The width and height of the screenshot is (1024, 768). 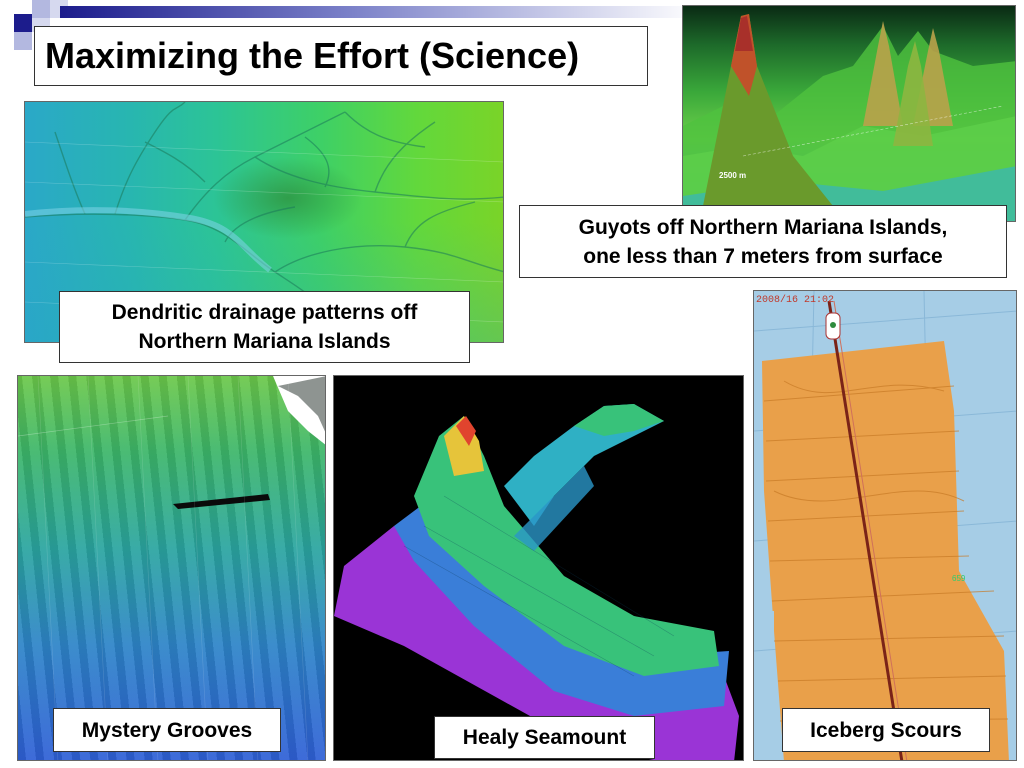 I want to click on grooves-caption: Mystery Grooves, so click(x=167, y=730).